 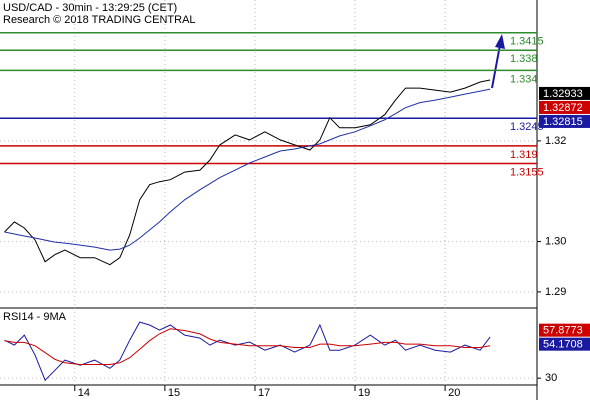 I want to click on price-marker-label: 1.32933, so click(x=563, y=94).